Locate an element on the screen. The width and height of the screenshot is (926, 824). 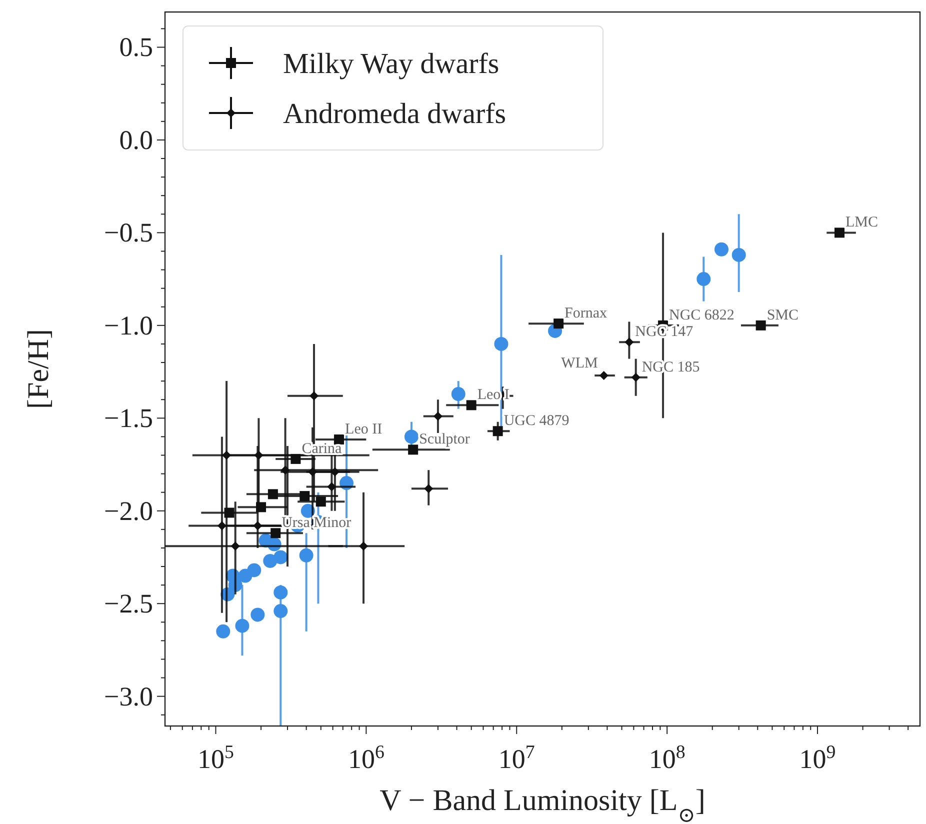
y-tick-label: −1.5 is located at coordinates (128, 418).